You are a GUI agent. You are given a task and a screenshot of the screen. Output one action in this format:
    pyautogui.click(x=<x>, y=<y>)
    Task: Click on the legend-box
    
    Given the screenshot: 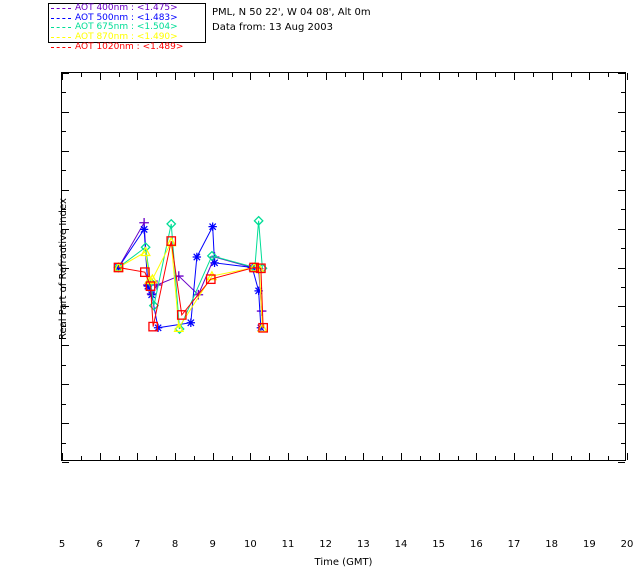 What is the action you would take?
    pyautogui.click(x=127, y=23)
    